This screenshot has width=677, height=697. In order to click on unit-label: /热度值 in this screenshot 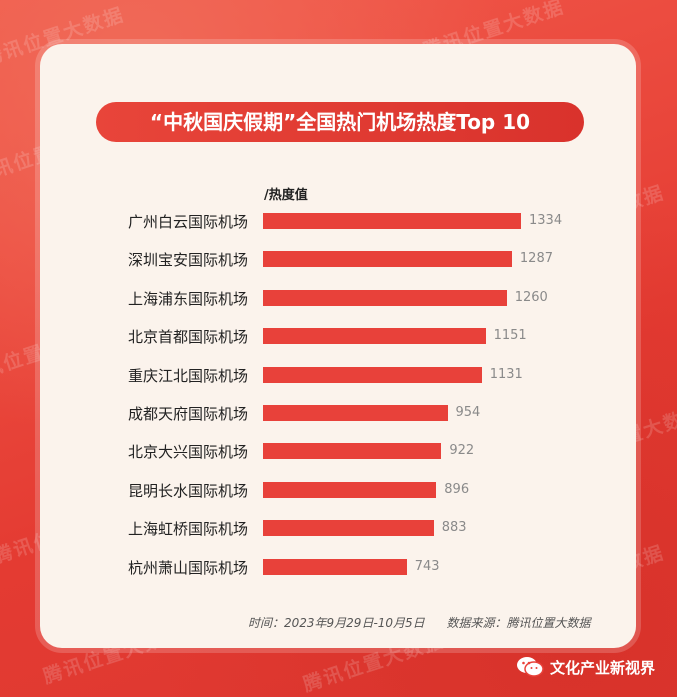, I will do `click(286, 195)`.